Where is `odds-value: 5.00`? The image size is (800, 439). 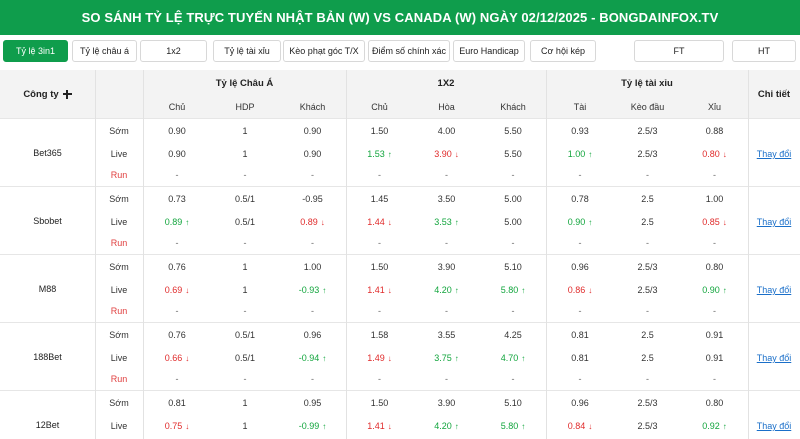 odds-value: 5.00 is located at coordinates (513, 222).